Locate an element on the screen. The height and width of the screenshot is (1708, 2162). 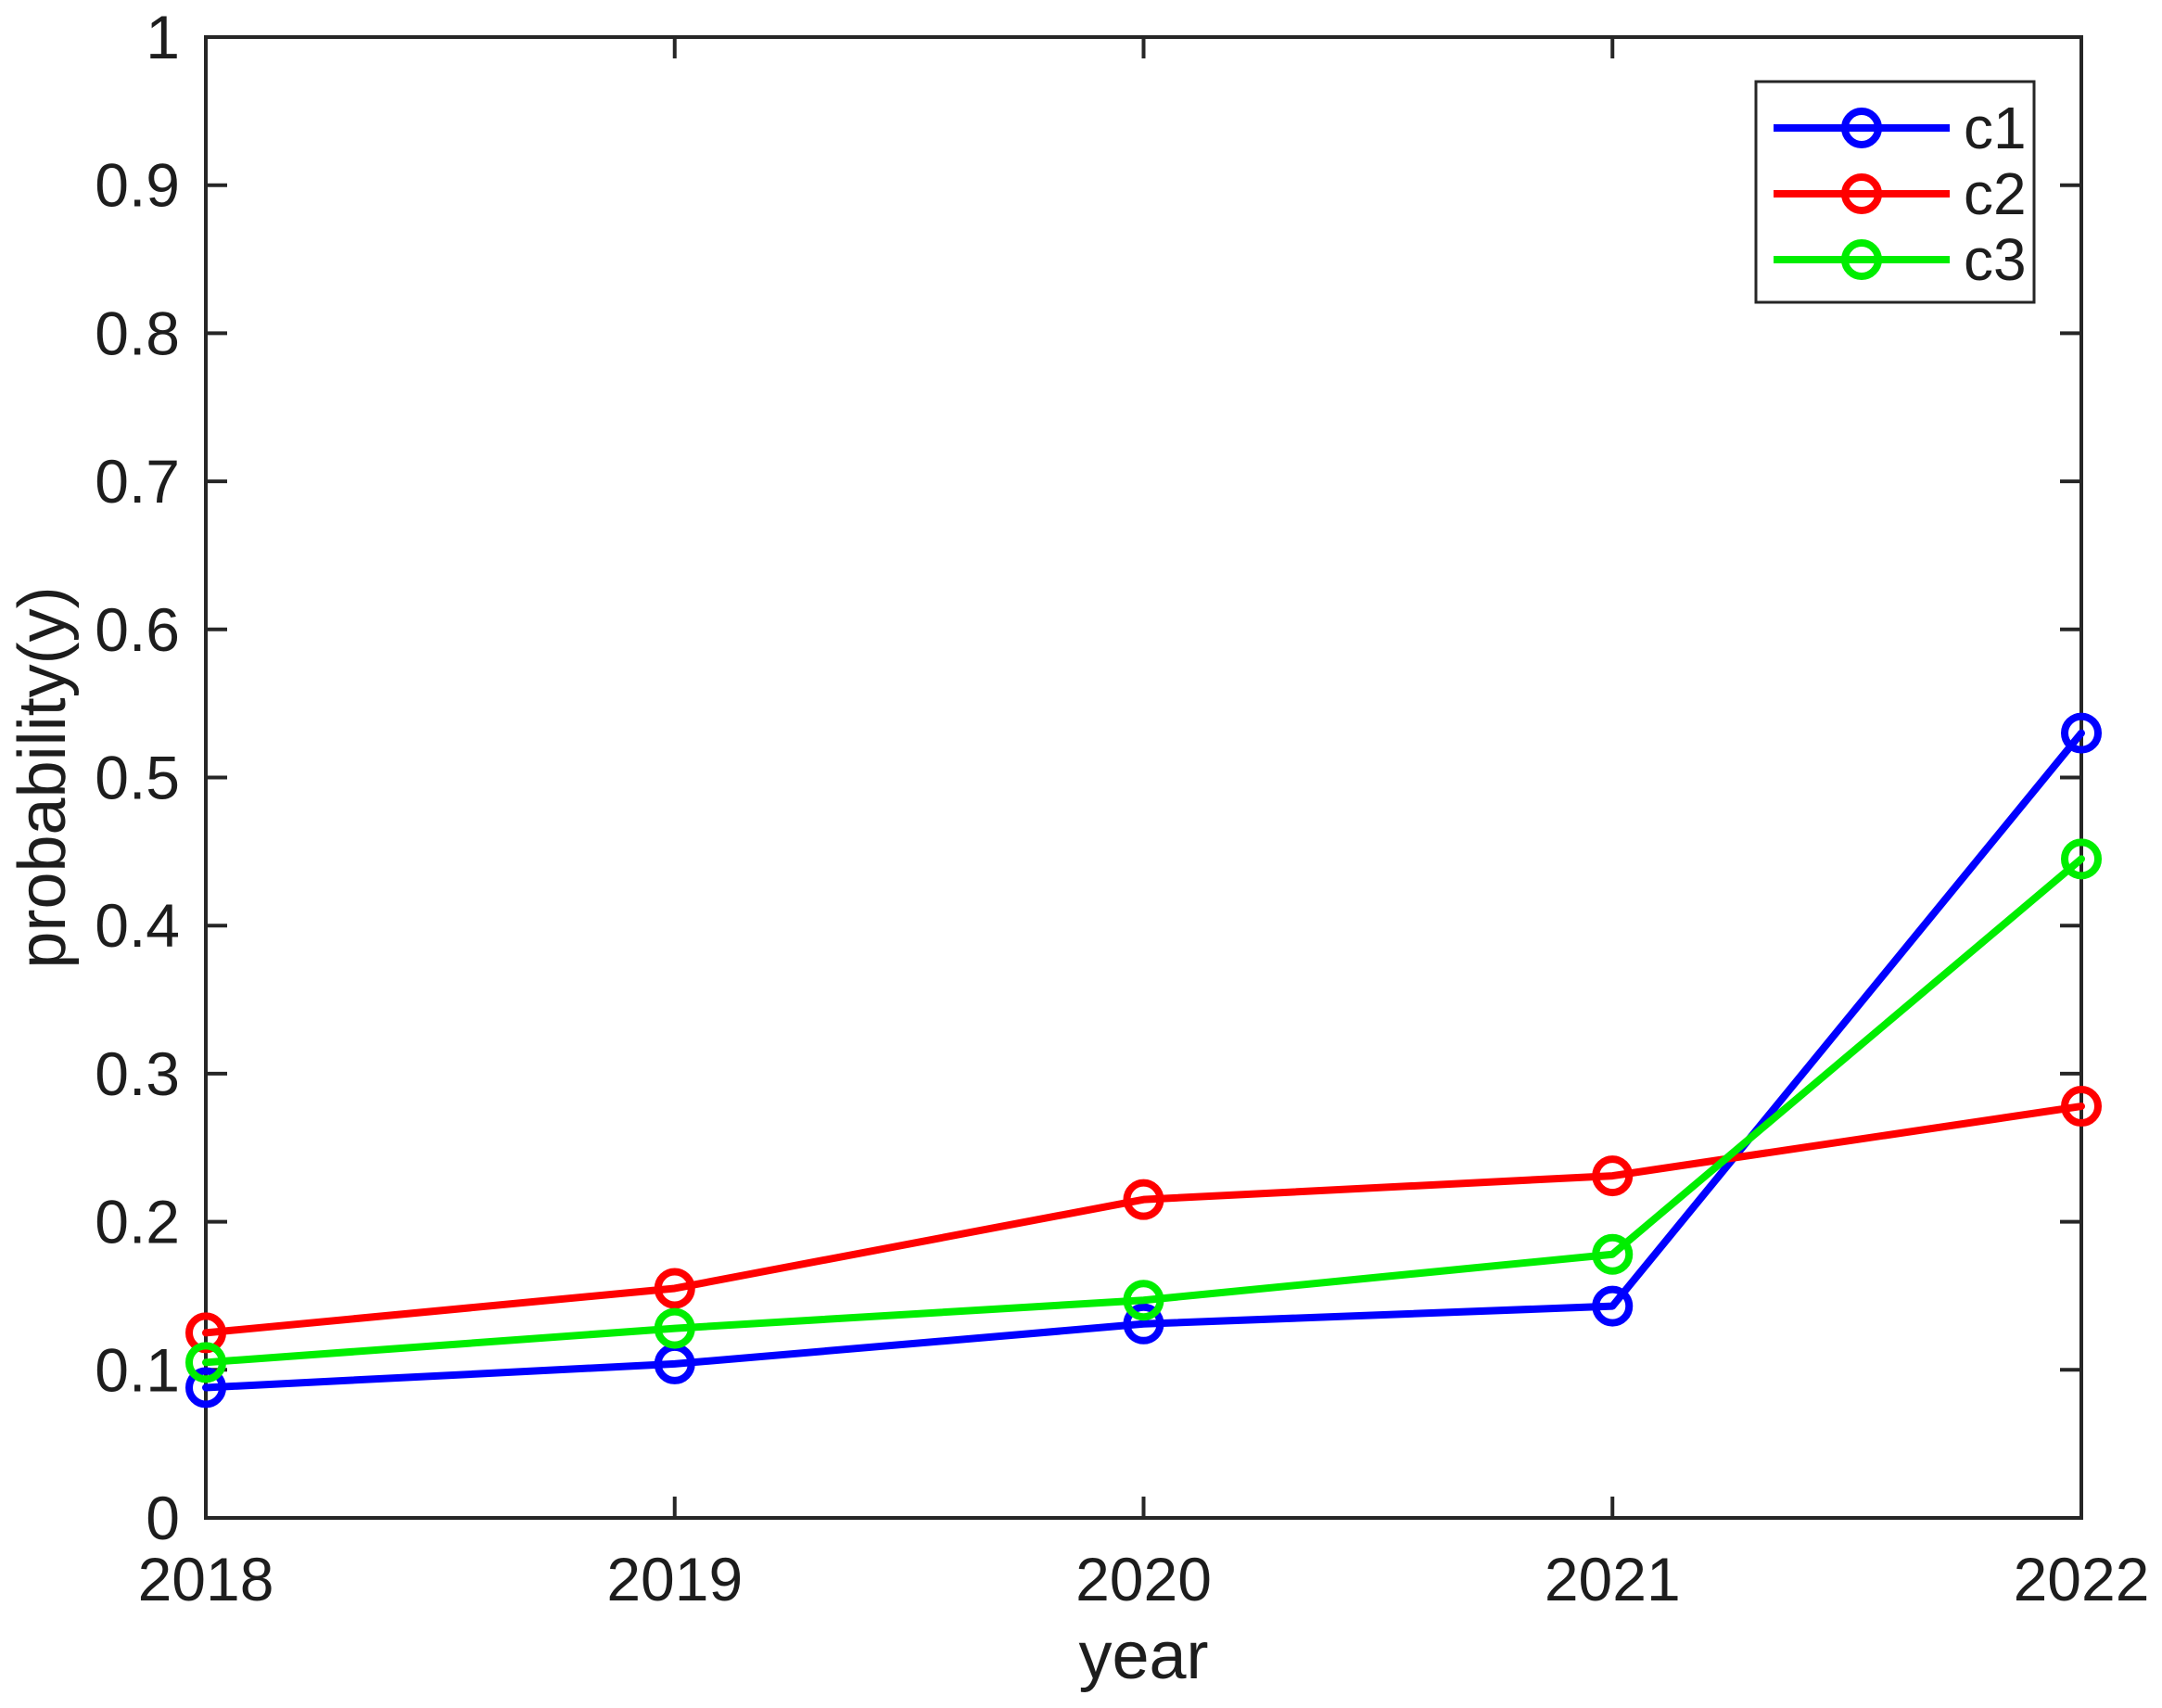
y-tick-label: 1 is located at coordinates (163, 37).